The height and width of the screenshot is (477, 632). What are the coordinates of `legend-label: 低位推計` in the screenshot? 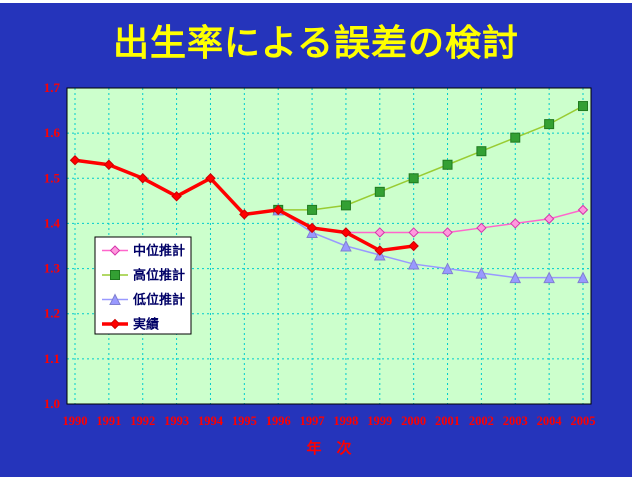 It's located at (158, 299).